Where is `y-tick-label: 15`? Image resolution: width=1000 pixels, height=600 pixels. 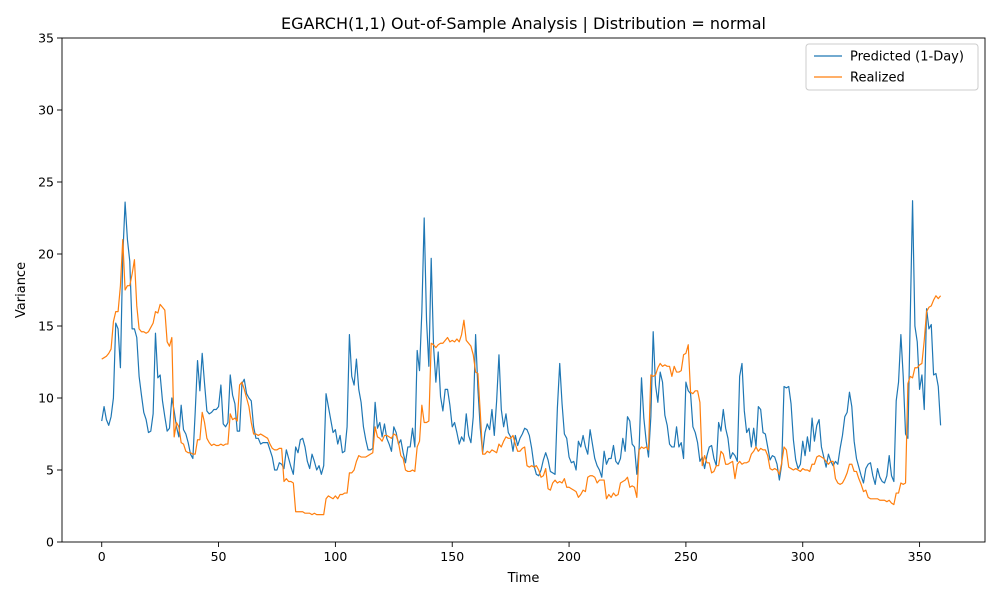 y-tick-label: 15 is located at coordinates (46, 326).